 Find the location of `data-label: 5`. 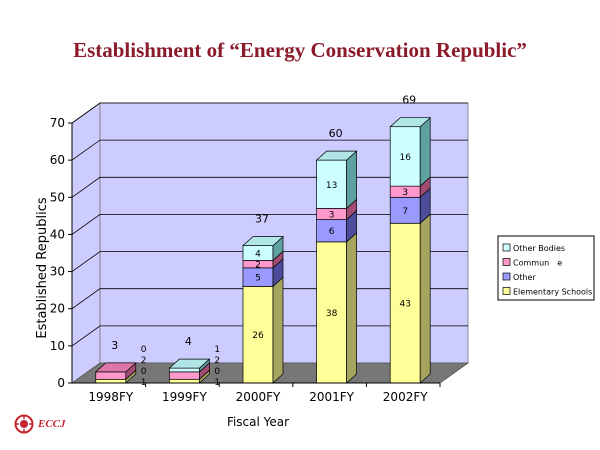

data-label: 5 is located at coordinates (258, 279).